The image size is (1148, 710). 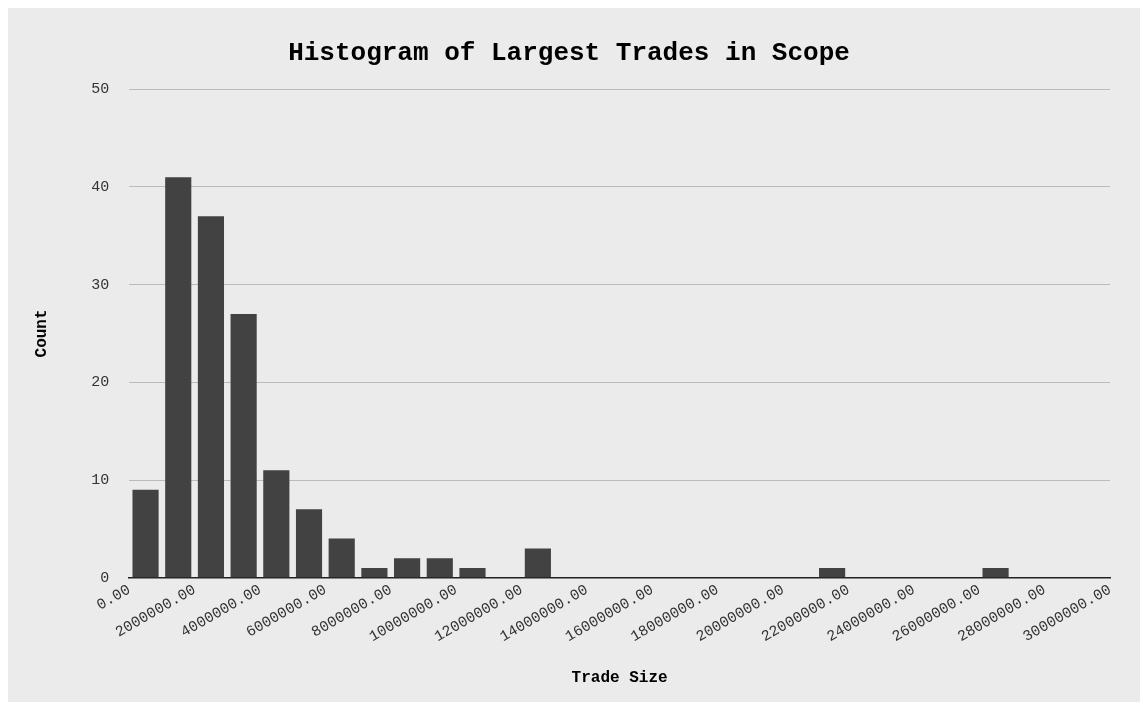 I want to click on y-tick-label: 10, so click(x=100, y=480).